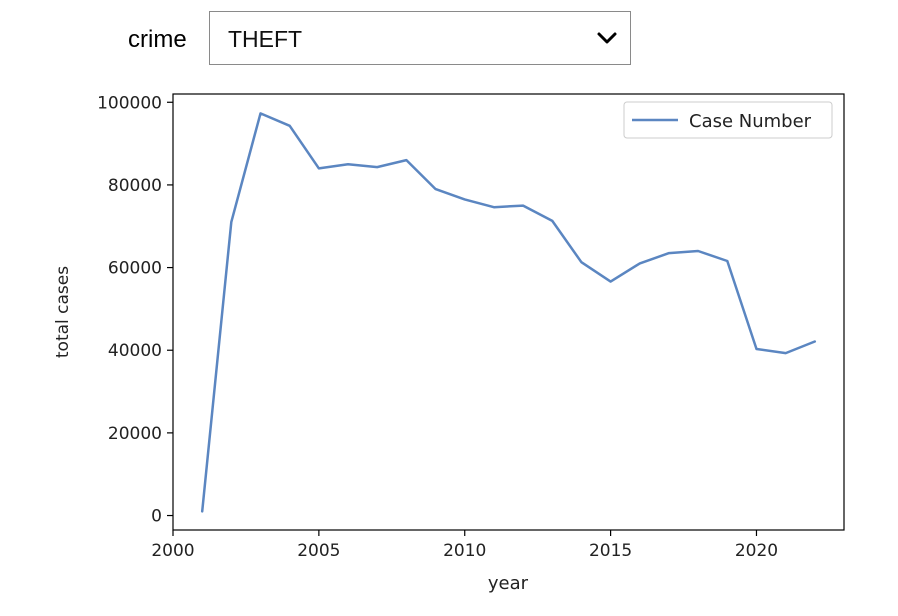  Describe the element at coordinates (750, 121) in the screenshot. I see `legend-label: Case Number` at that location.